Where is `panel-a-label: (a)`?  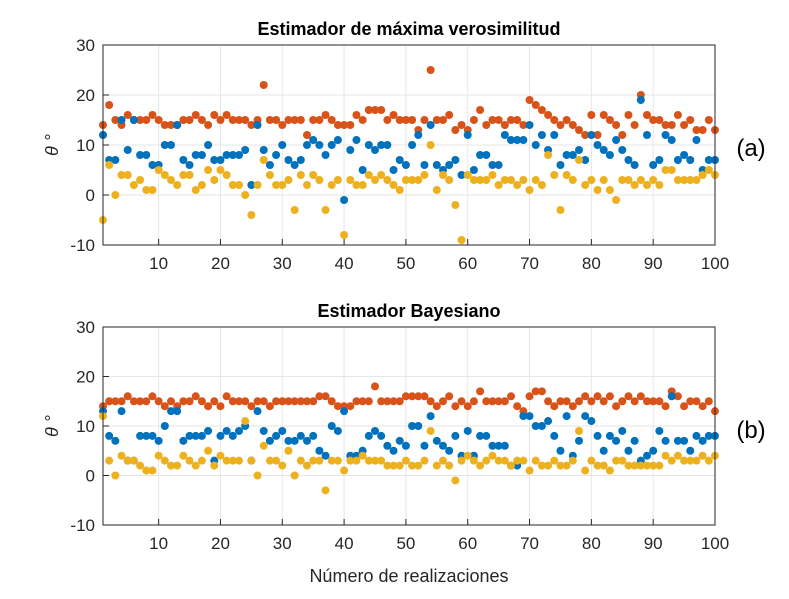 panel-a-label: (a) is located at coordinates (750, 148).